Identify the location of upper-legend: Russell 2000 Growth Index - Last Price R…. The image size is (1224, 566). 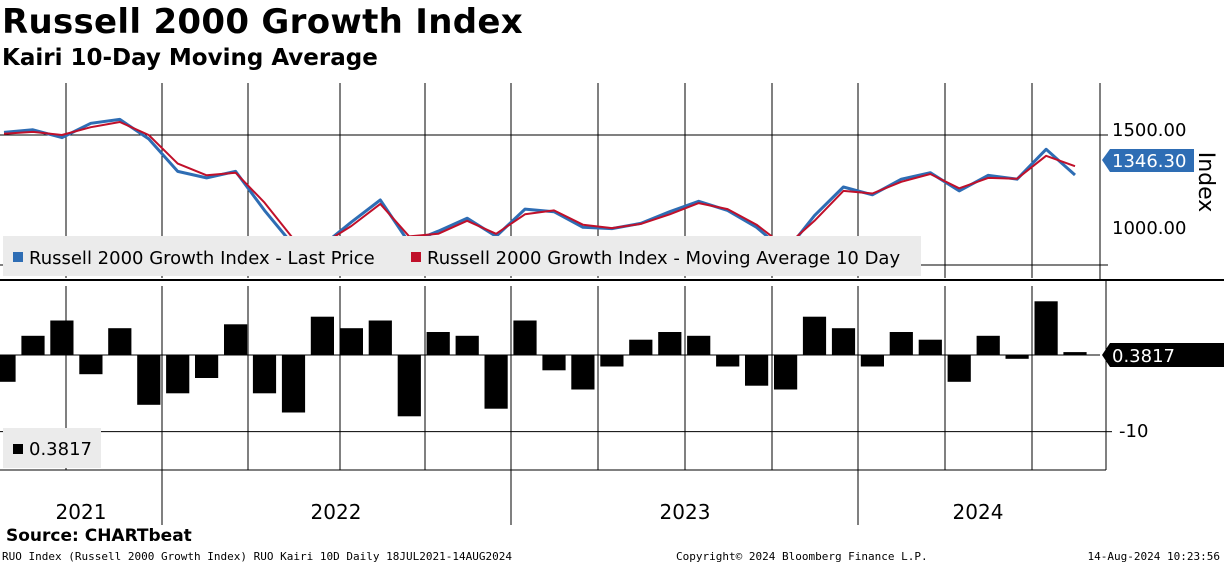
(462, 256).